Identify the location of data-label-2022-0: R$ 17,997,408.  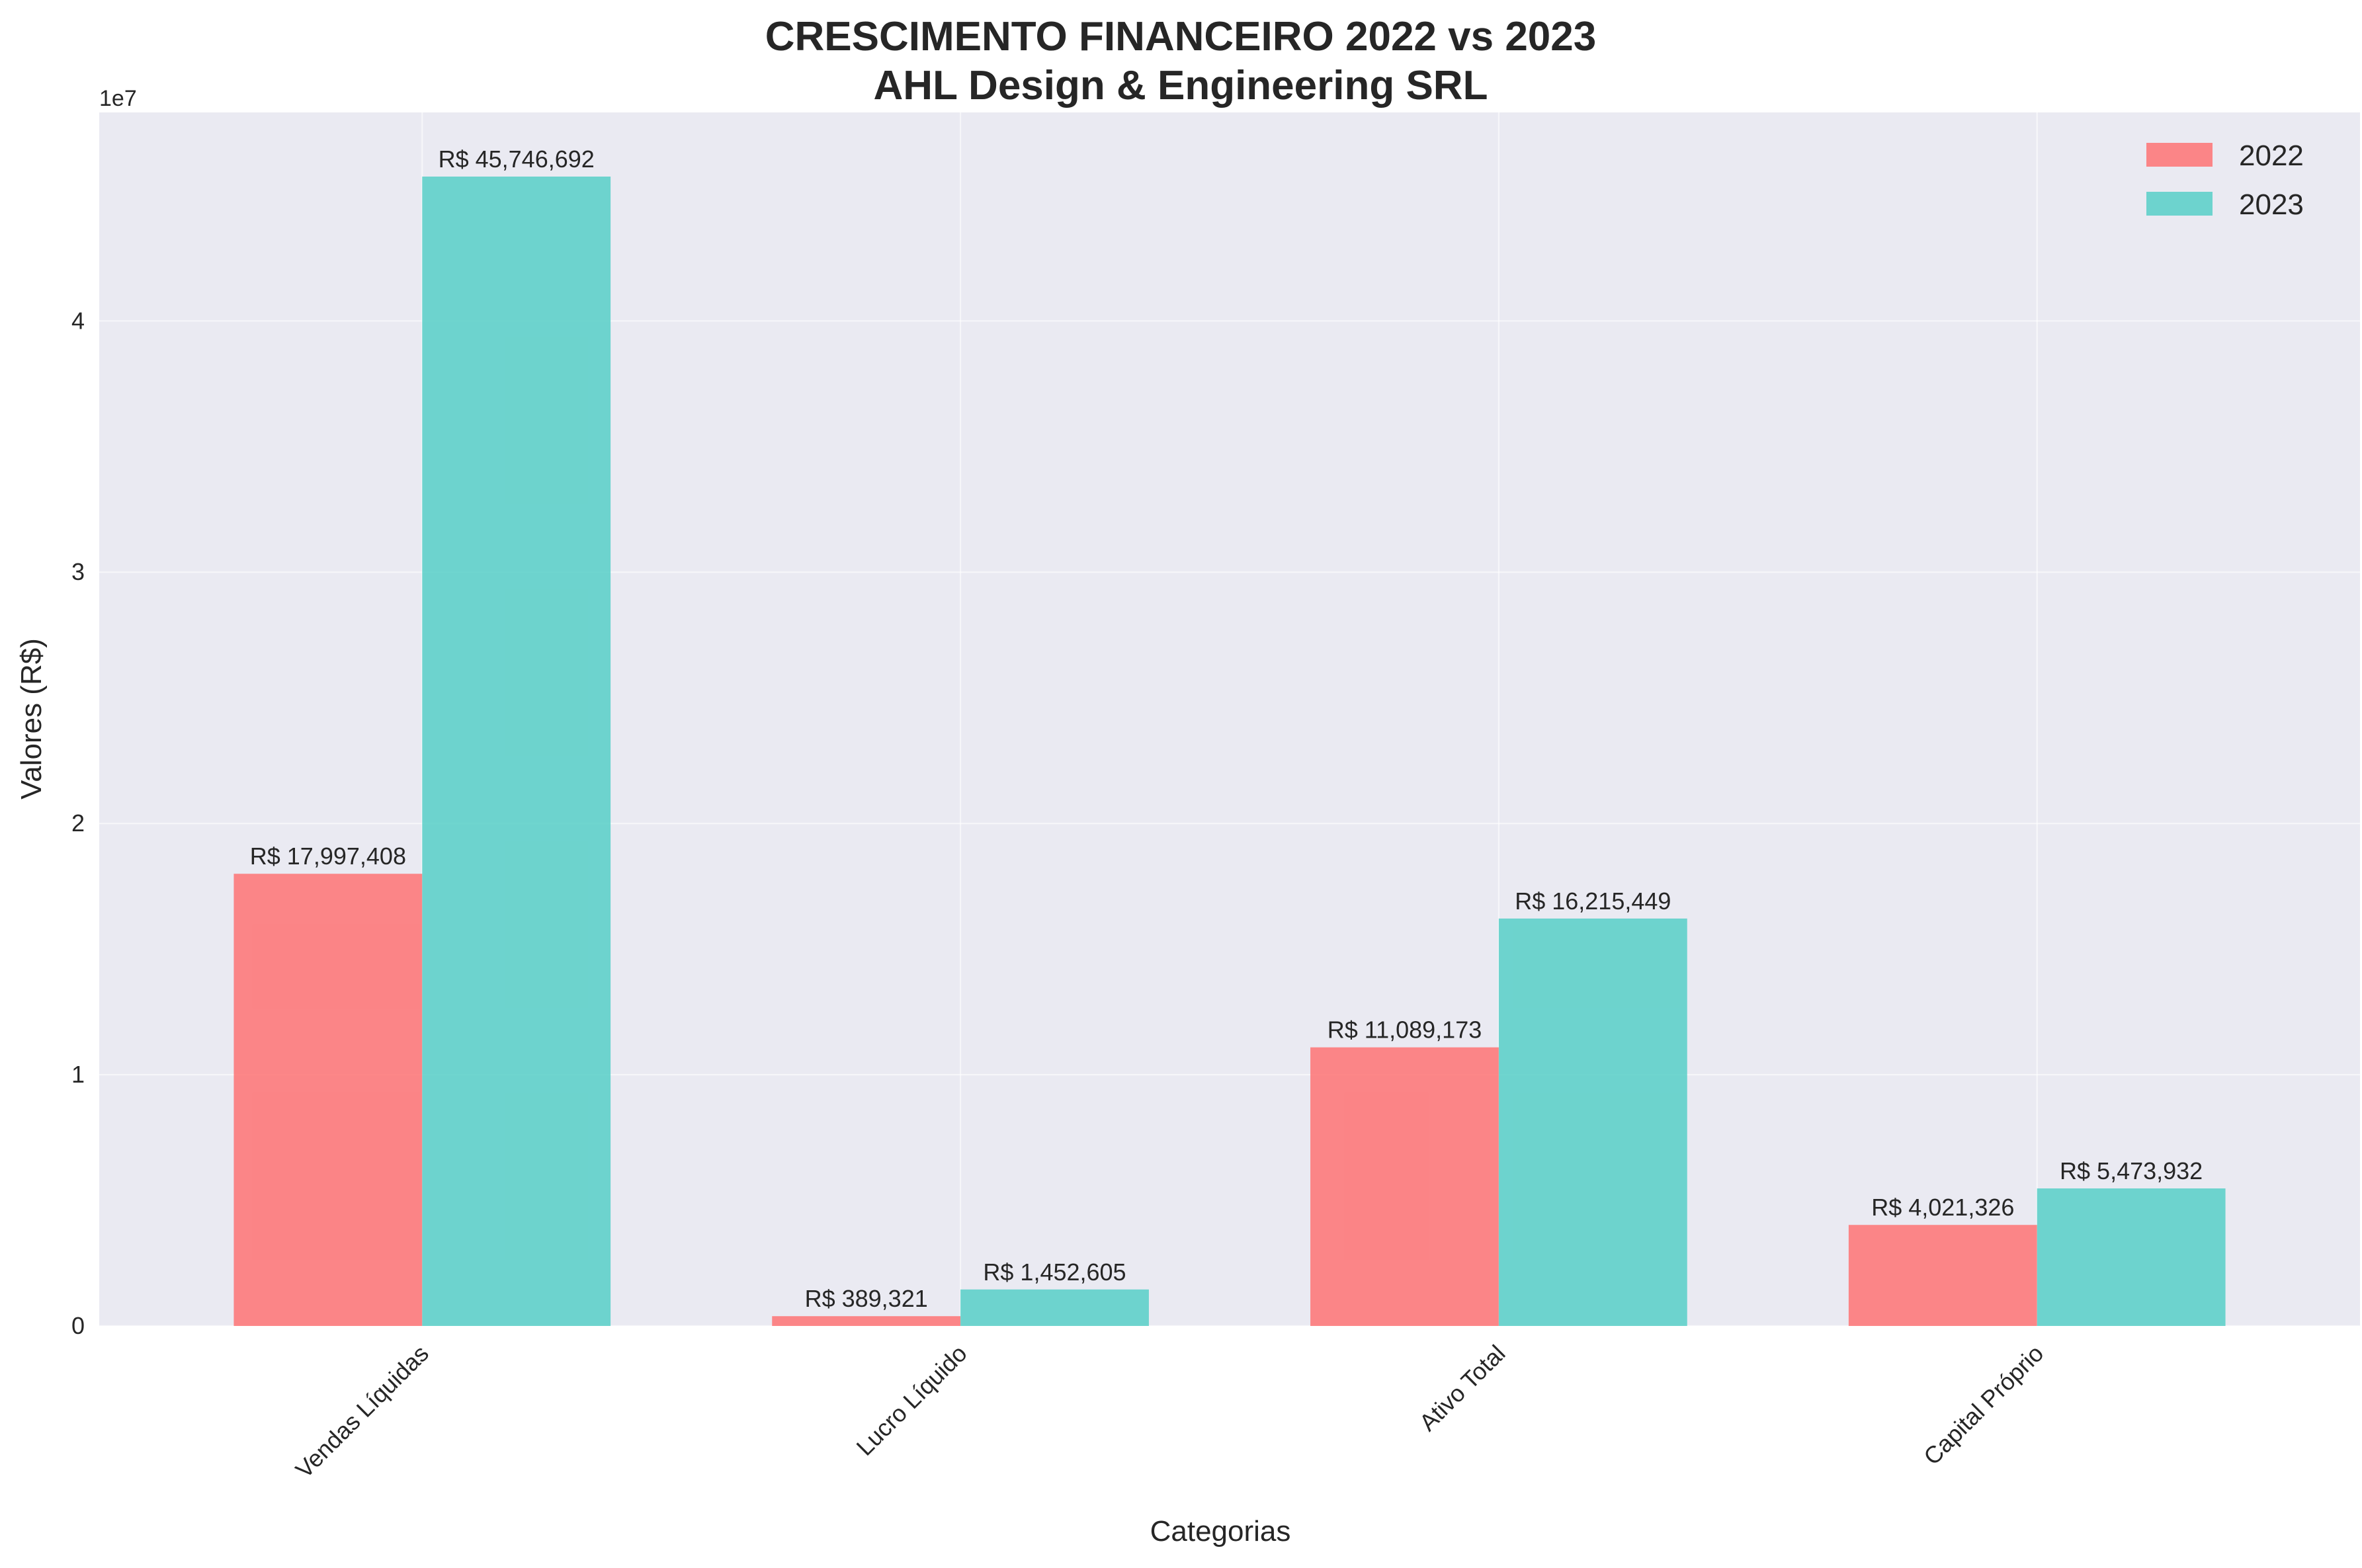
(328, 856).